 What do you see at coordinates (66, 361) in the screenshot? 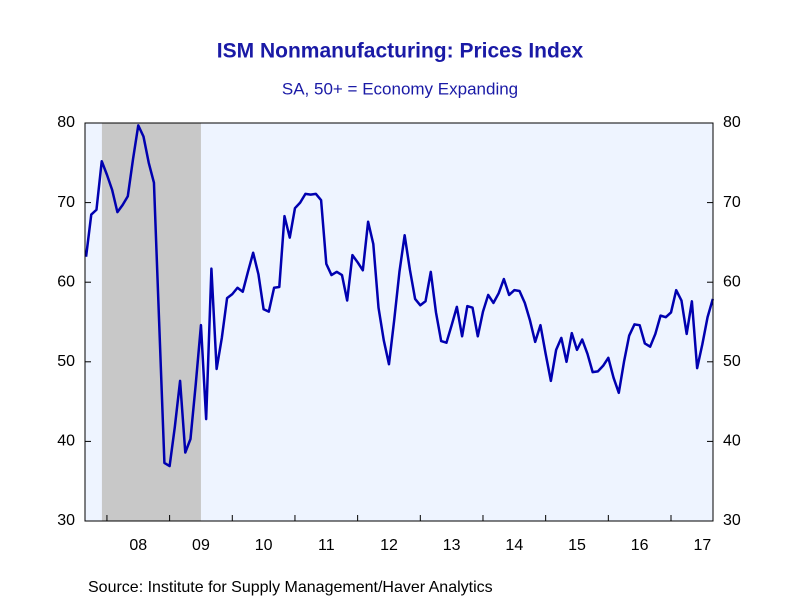
I see `y-tick-label: 50` at bounding box center [66, 361].